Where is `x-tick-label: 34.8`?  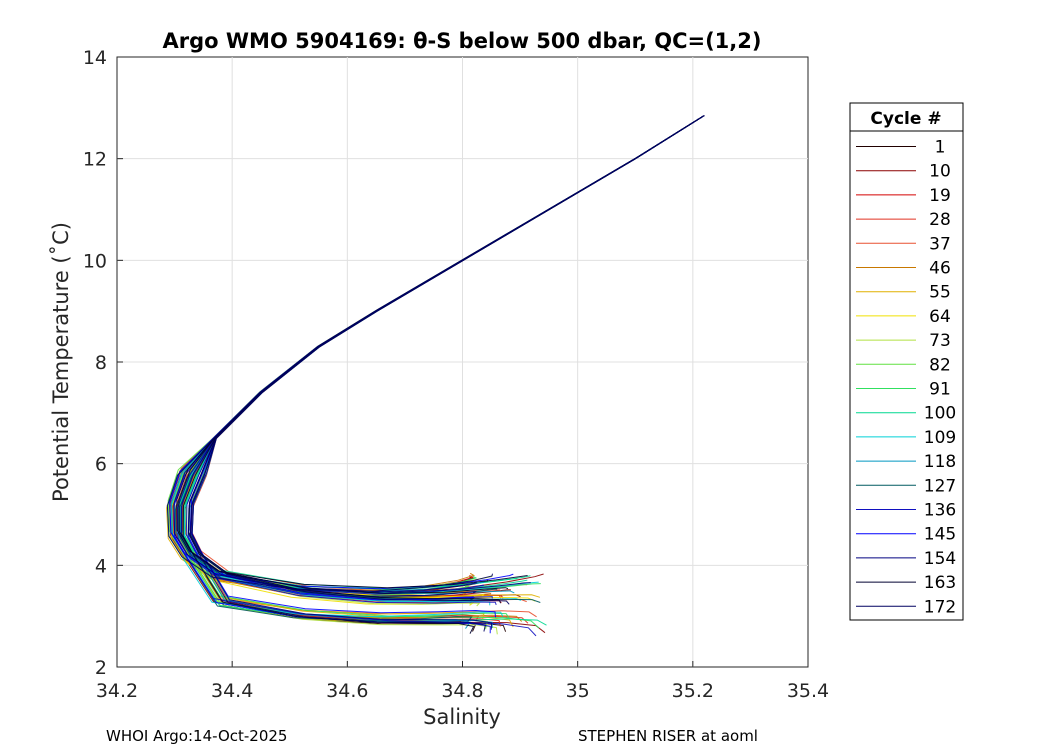
x-tick-label: 34.8 is located at coordinates (462, 691).